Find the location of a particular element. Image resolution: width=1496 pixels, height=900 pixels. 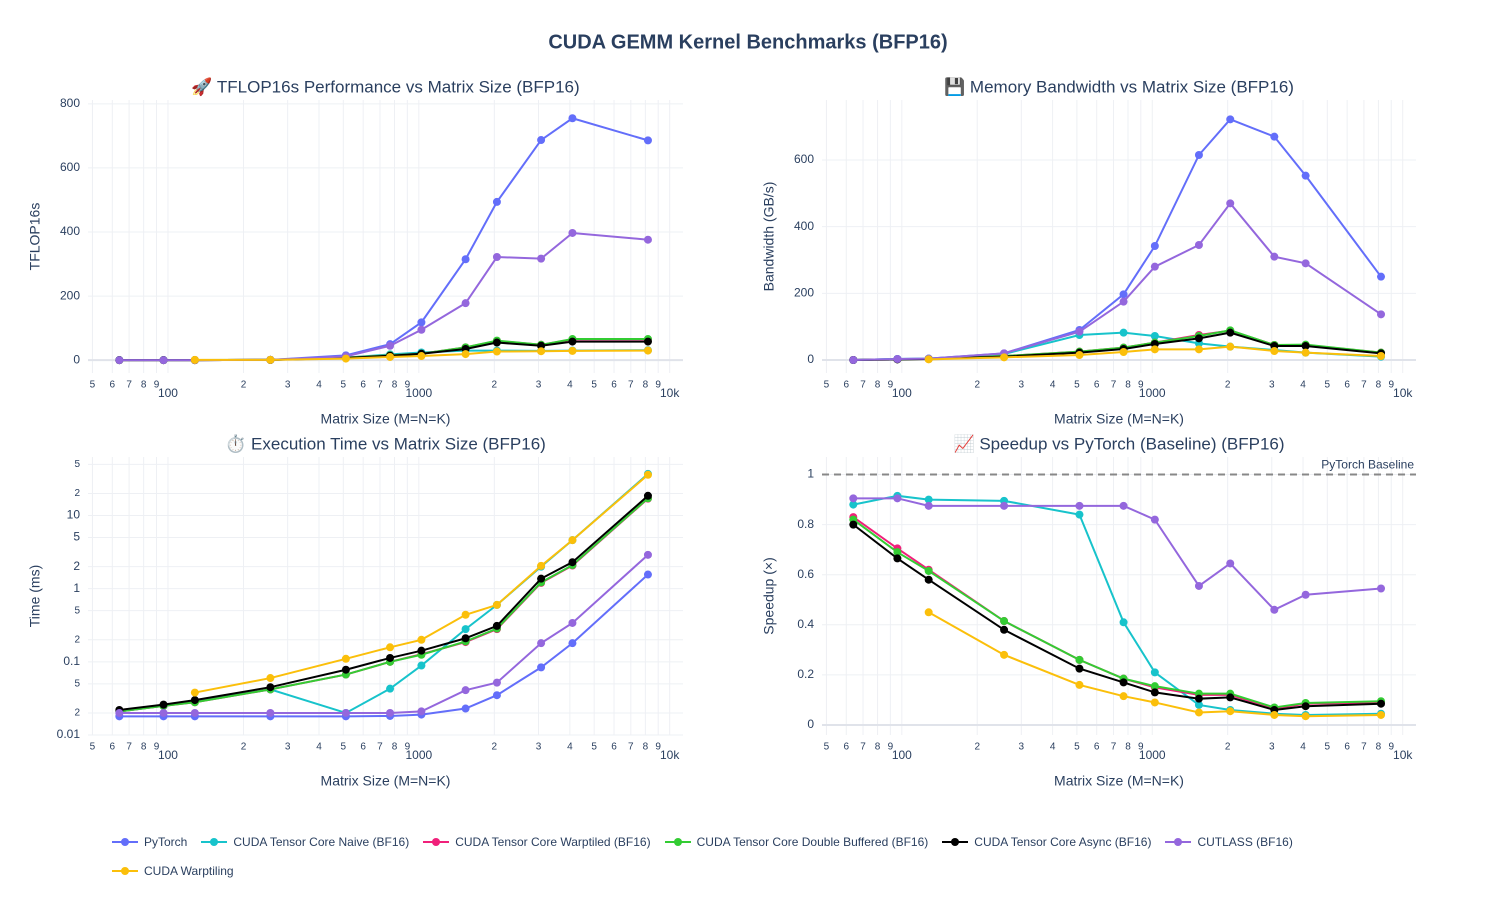

legend-item: CUDA Warptiling is located at coordinates (172, 871).